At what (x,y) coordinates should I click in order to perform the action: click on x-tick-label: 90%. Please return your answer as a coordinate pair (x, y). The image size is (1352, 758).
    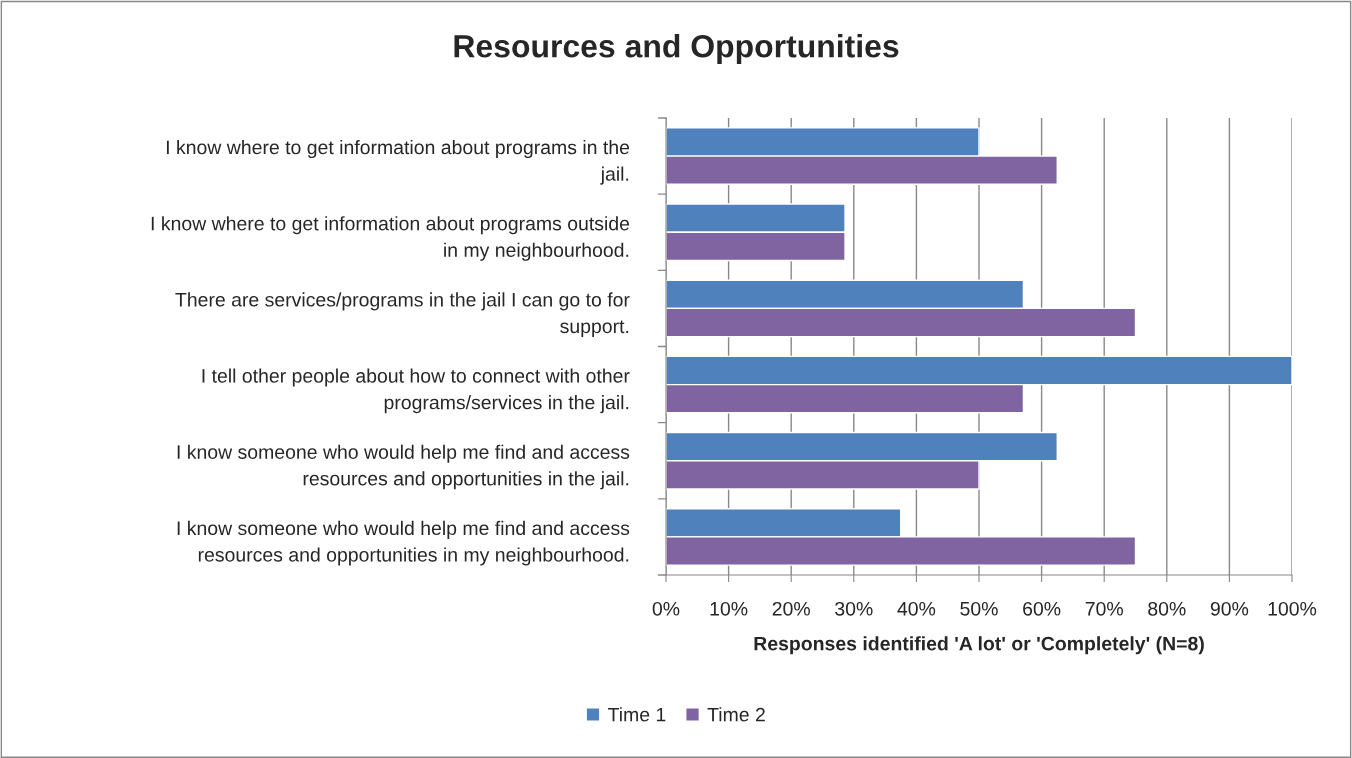
    Looking at the image, I should click on (1229, 608).